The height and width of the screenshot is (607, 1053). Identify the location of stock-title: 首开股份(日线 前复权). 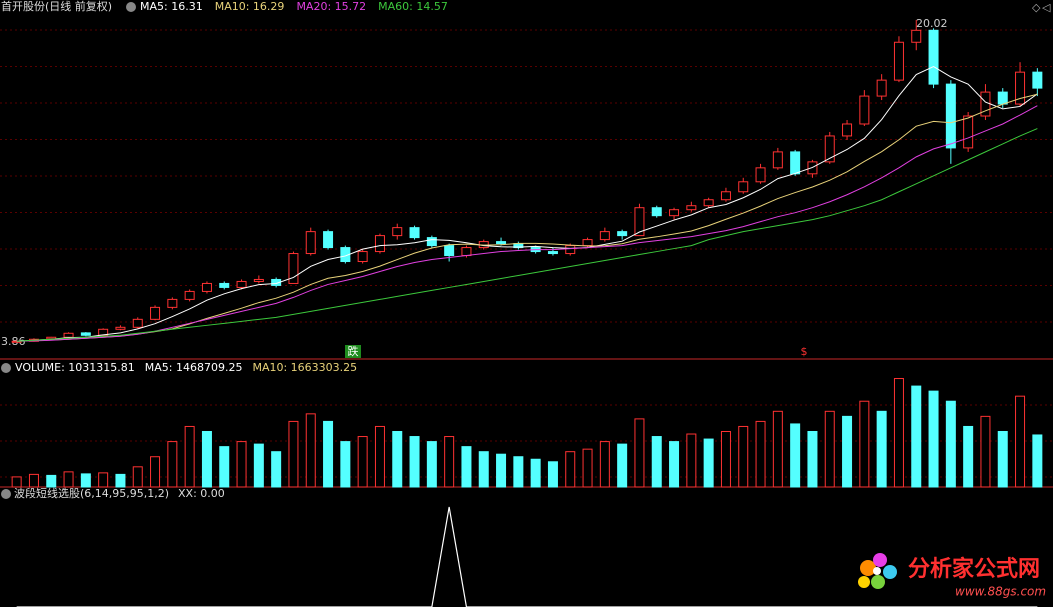
(56, 6).